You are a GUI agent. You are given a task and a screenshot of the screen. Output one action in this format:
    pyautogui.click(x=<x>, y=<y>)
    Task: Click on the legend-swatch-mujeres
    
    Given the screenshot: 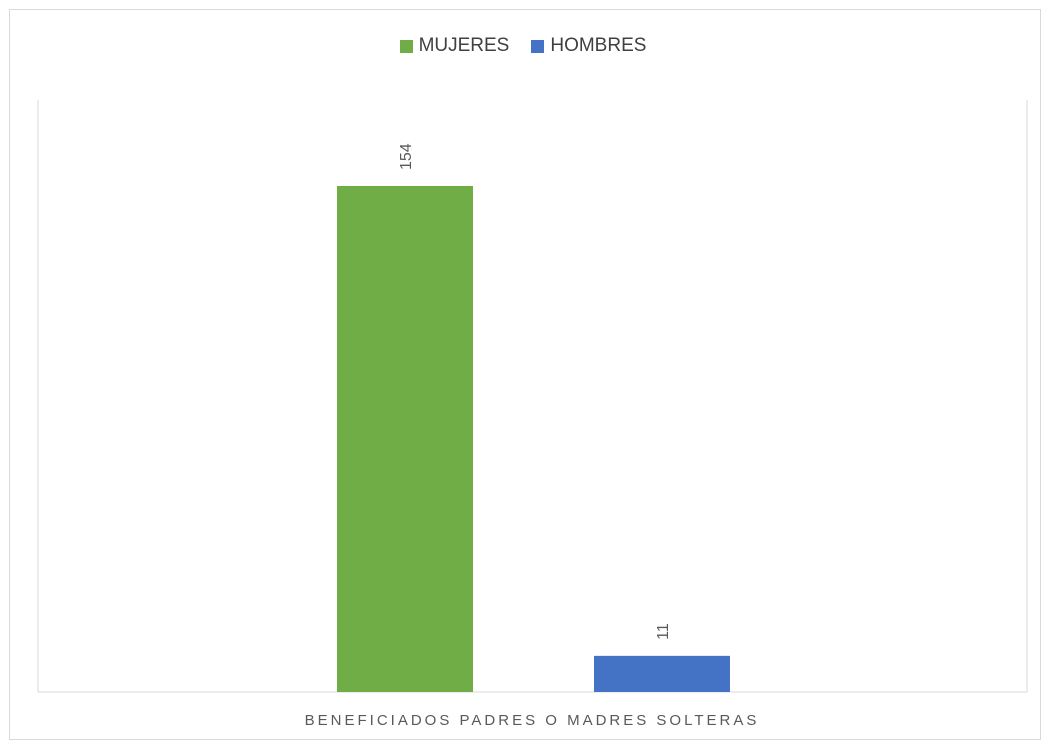 What is the action you would take?
    pyautogui.click(x=406, y=46)
    